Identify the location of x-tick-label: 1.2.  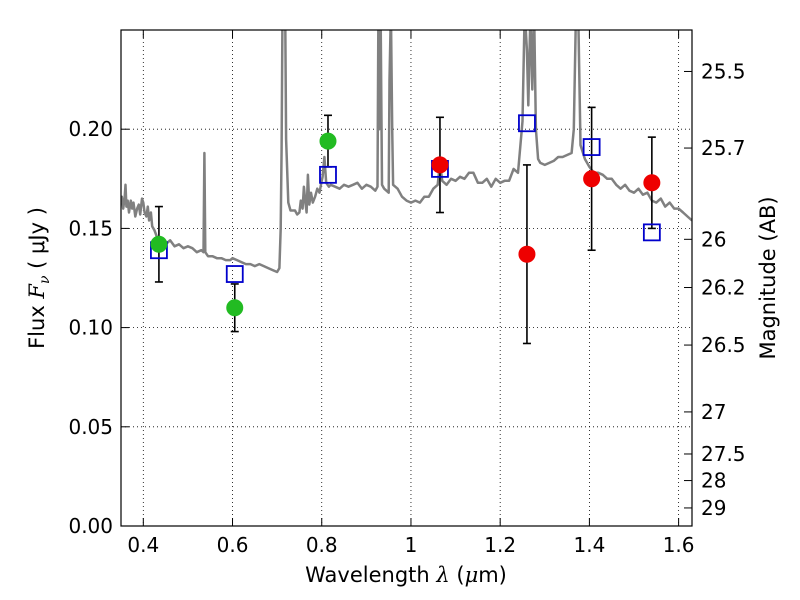
(500, 545).